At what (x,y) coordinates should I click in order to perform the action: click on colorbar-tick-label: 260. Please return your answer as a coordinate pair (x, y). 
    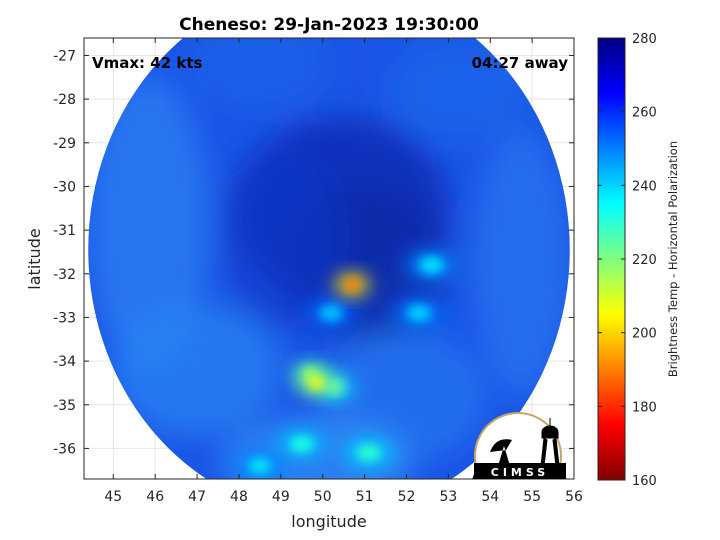
    Looking at the image, I should click on (644, 113).